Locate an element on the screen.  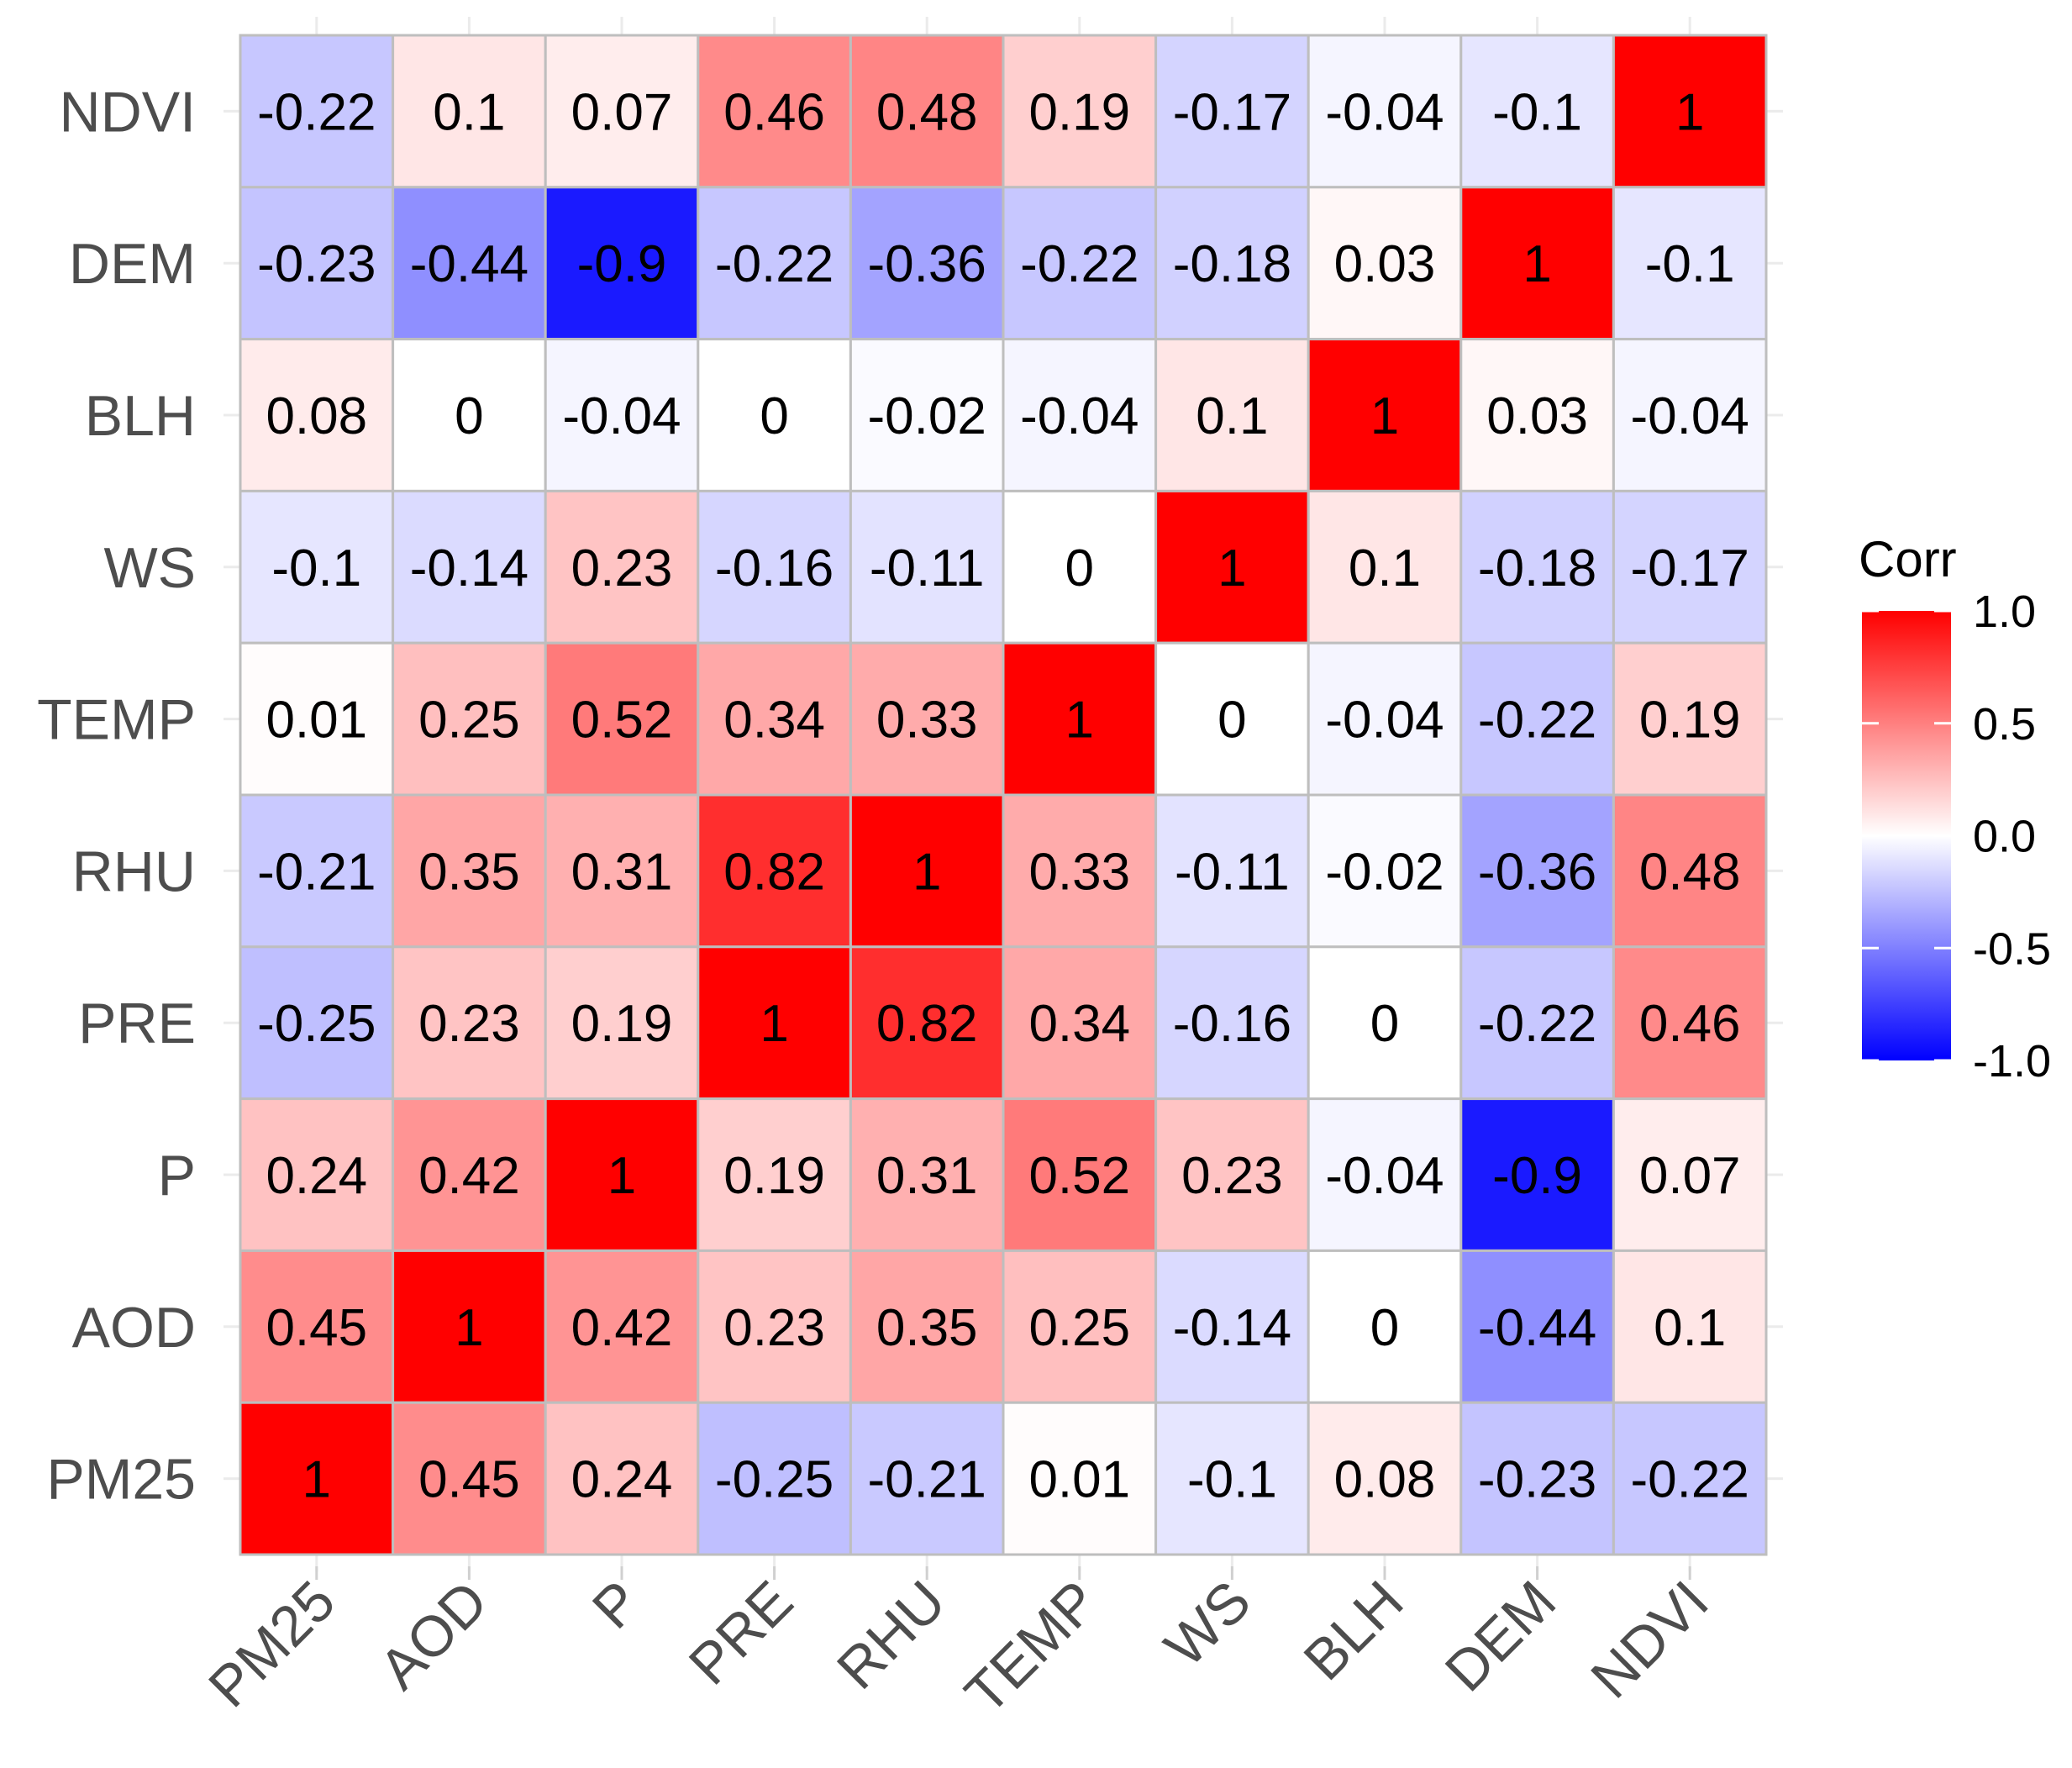
y-tick-label: DEM is located at coordinates (132, 264).